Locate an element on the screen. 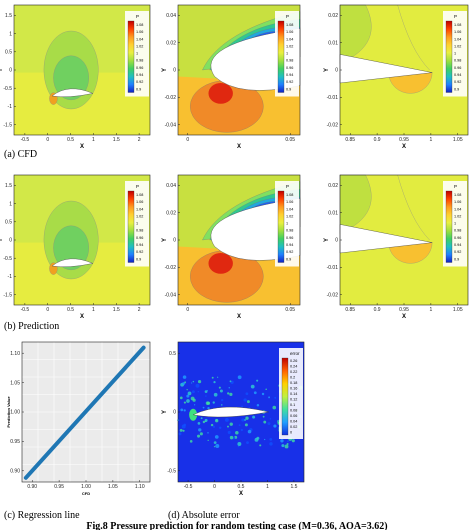  colorbar-tick-label: 0.18 is located at coordinates (293, 383).